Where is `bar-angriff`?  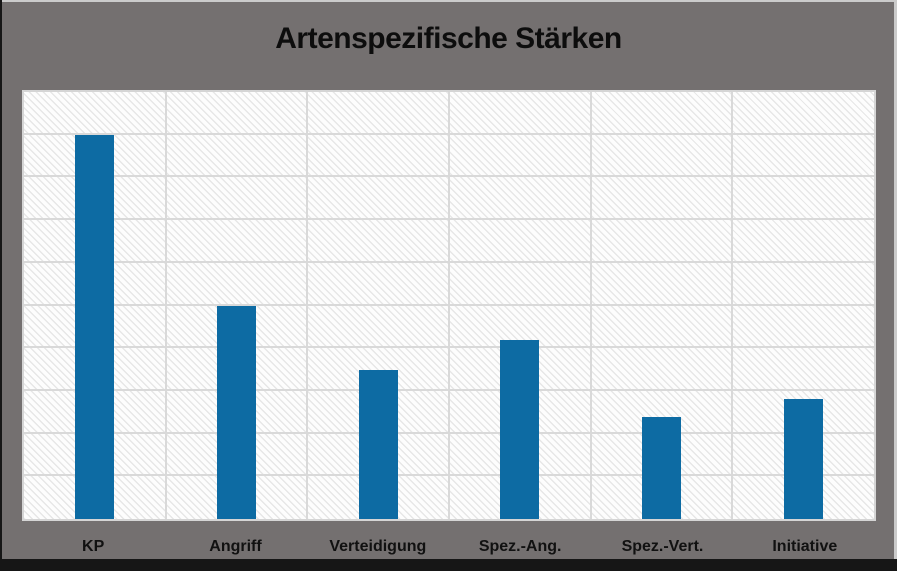 bar-angriff is located at coordinates (236, 412).